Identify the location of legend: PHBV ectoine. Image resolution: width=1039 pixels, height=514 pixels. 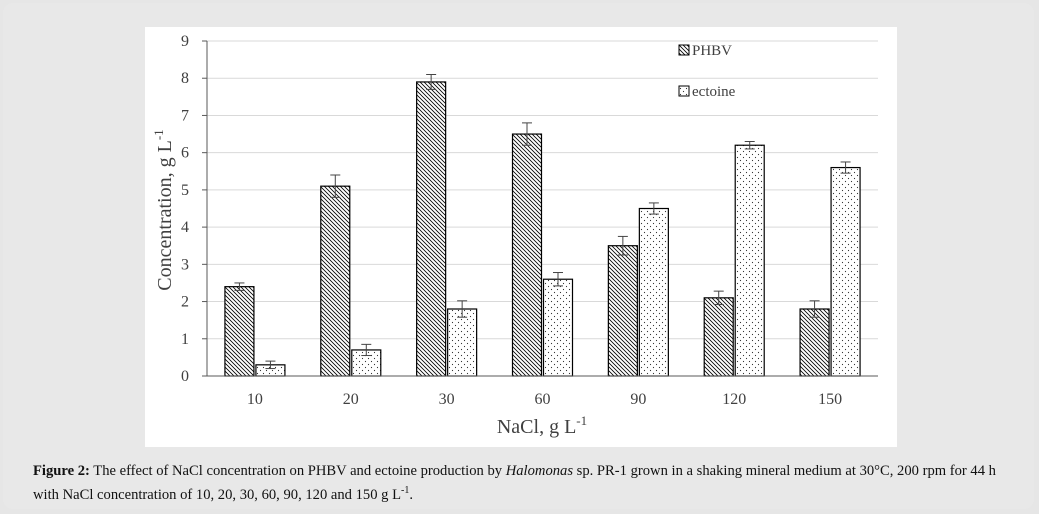
(707, 71).